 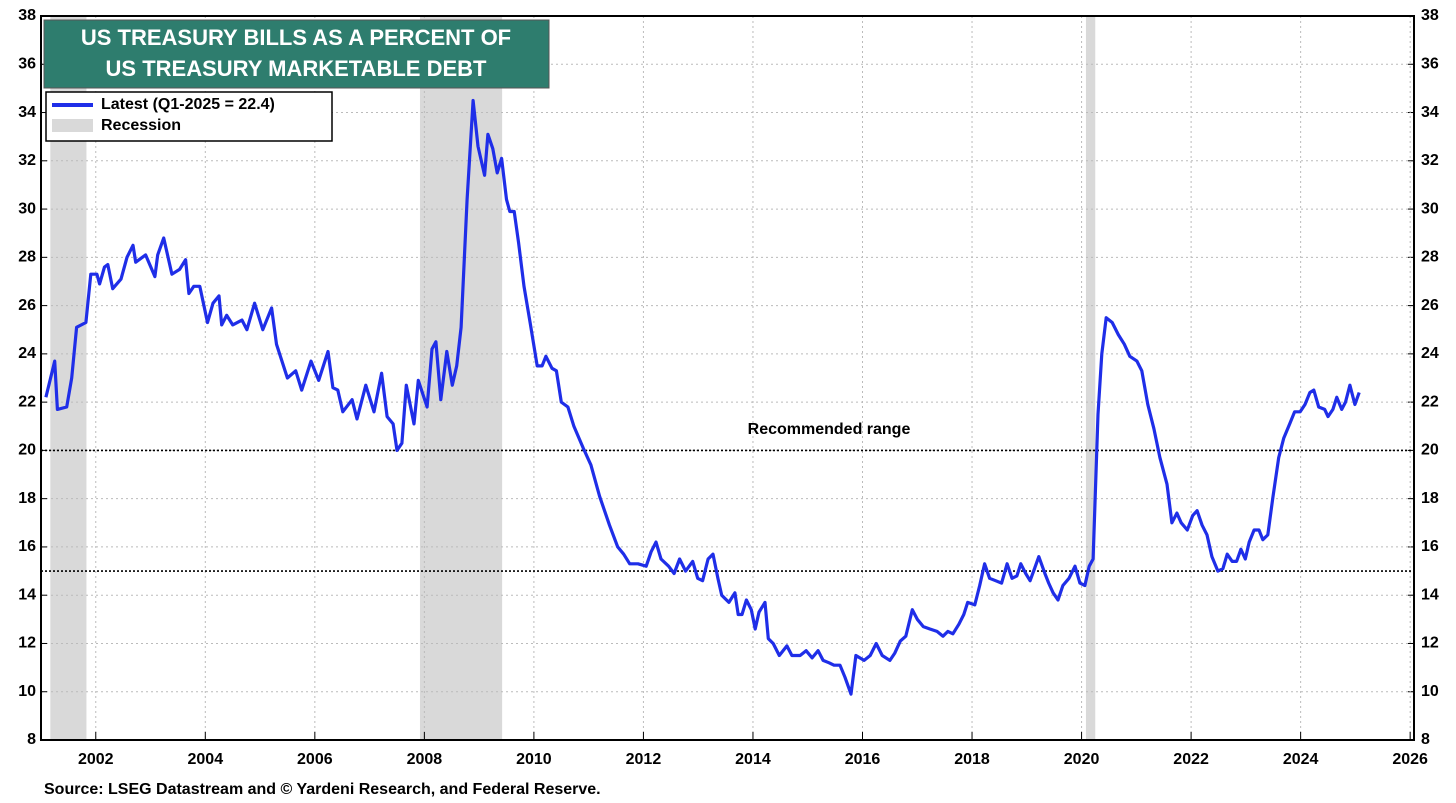 What do you see at coordinates (1430, 643) in the screenshot?
I see `y2-tick-label: 12` at bounding box center [1430, 643].